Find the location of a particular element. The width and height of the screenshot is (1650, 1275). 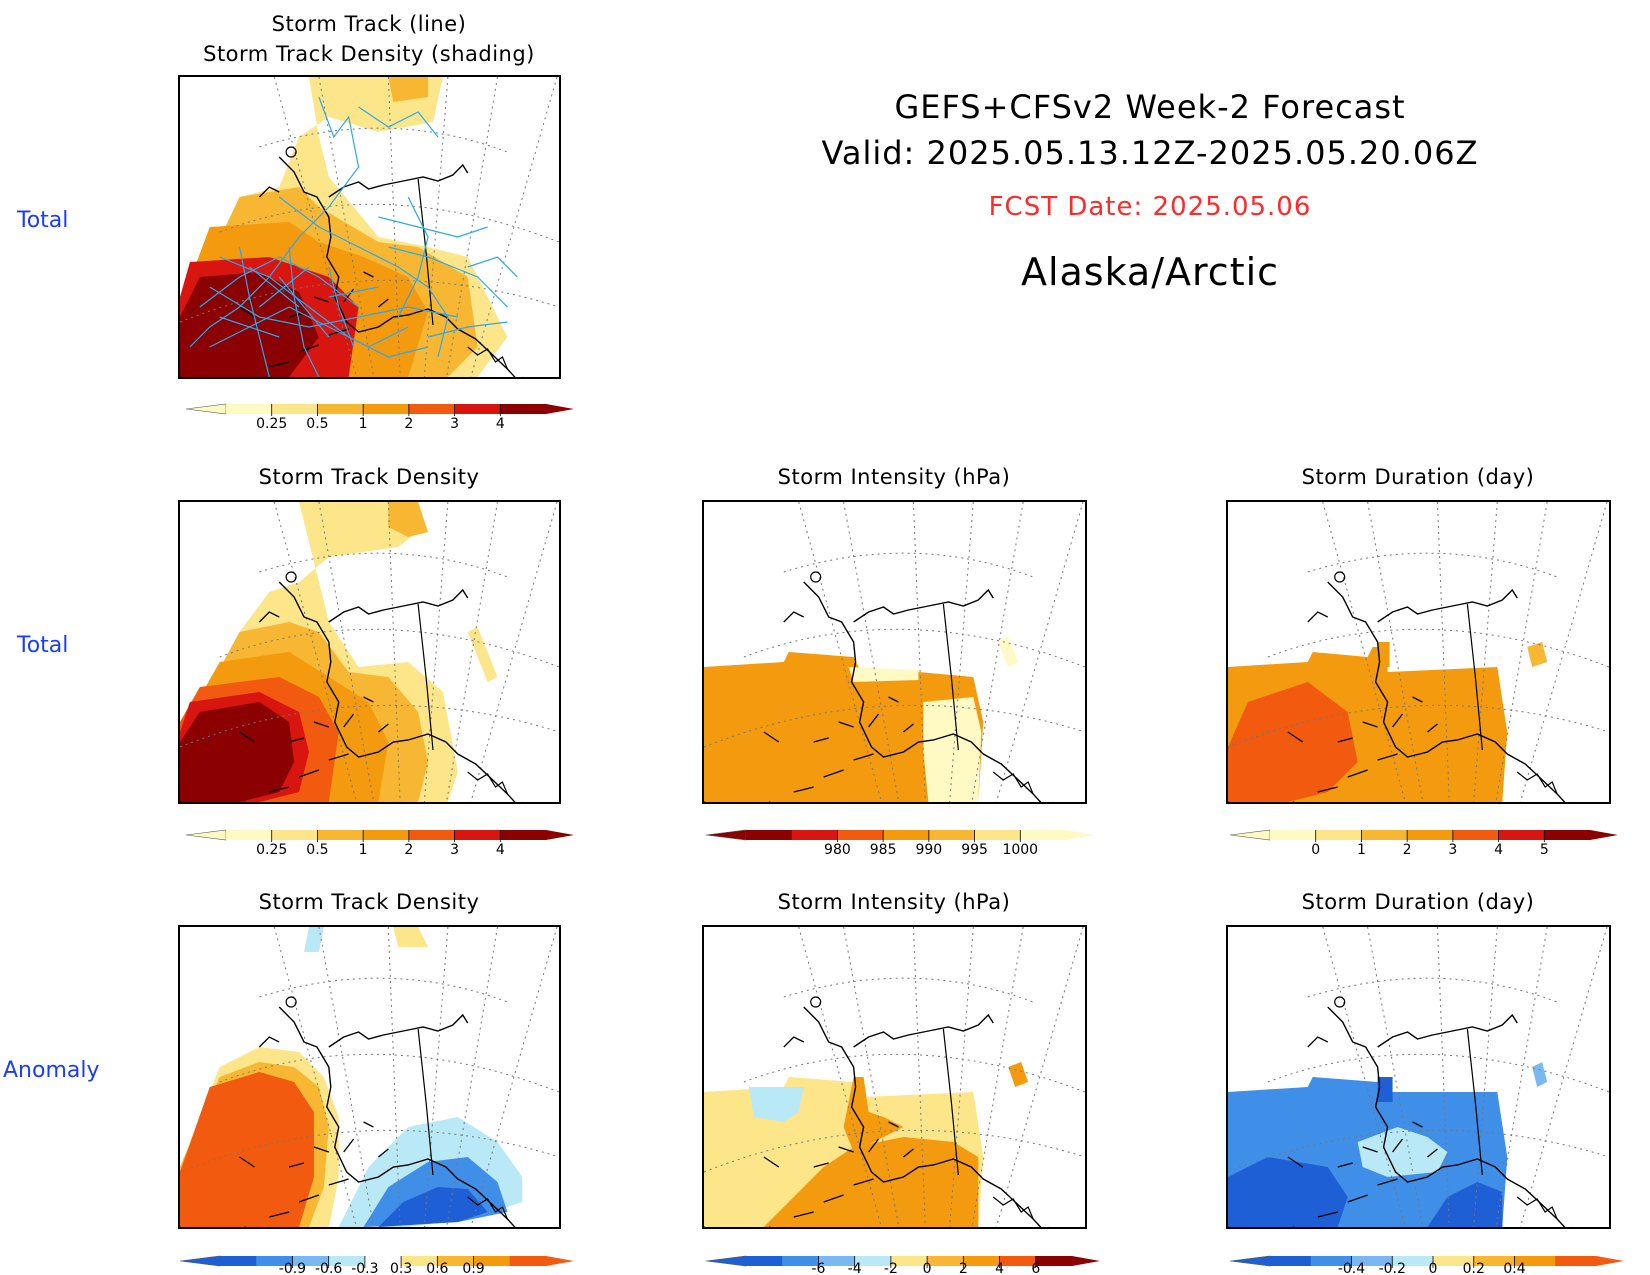

colorbar-tick-label: -2 is located at coordinates (891, 1268).